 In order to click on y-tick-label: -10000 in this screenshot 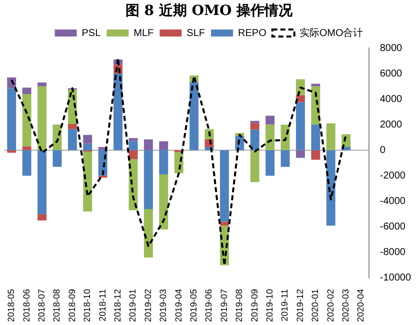, I will do `click(396, 278)`.